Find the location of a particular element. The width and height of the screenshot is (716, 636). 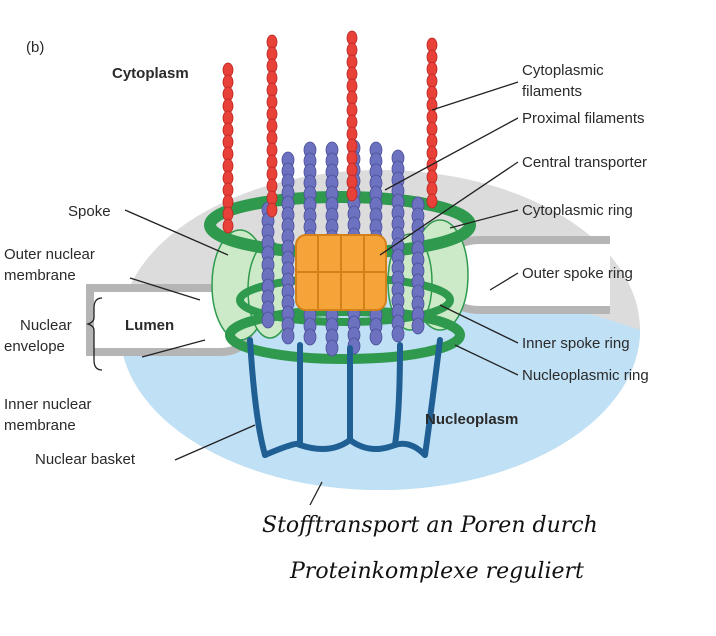

label-inner-nuclear-membrane-2: membrane is located at coordinates (40, 425).